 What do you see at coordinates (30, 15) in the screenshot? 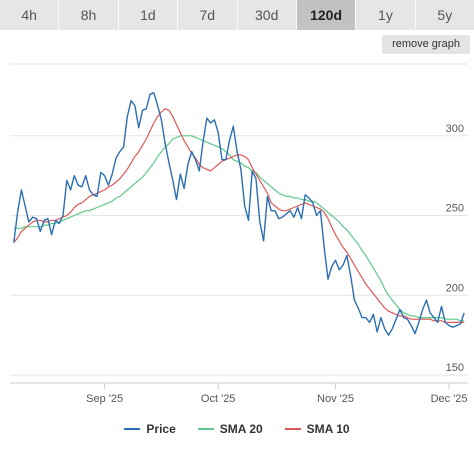
I see `tab-4h: 4h` at bounding box center [30, 15].